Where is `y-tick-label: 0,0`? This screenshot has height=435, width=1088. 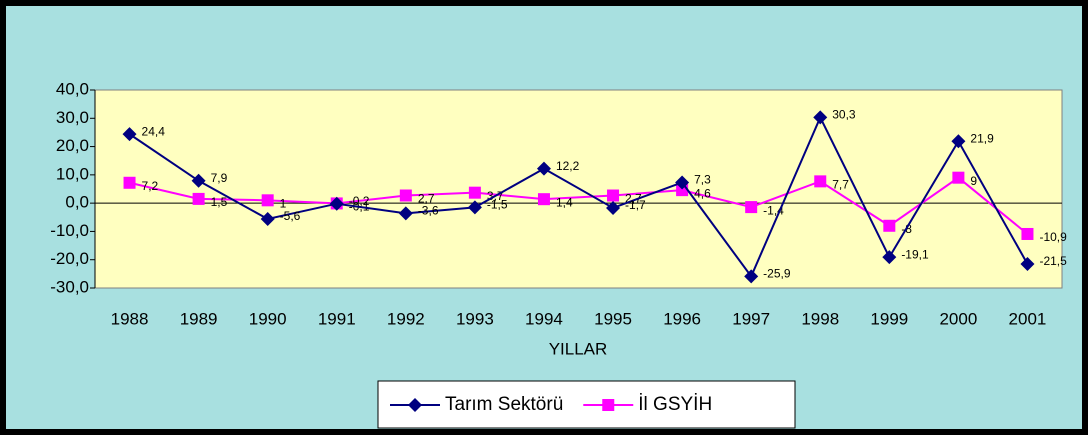 y-tick-label: 0,0 is located at coordinates (77, 202).